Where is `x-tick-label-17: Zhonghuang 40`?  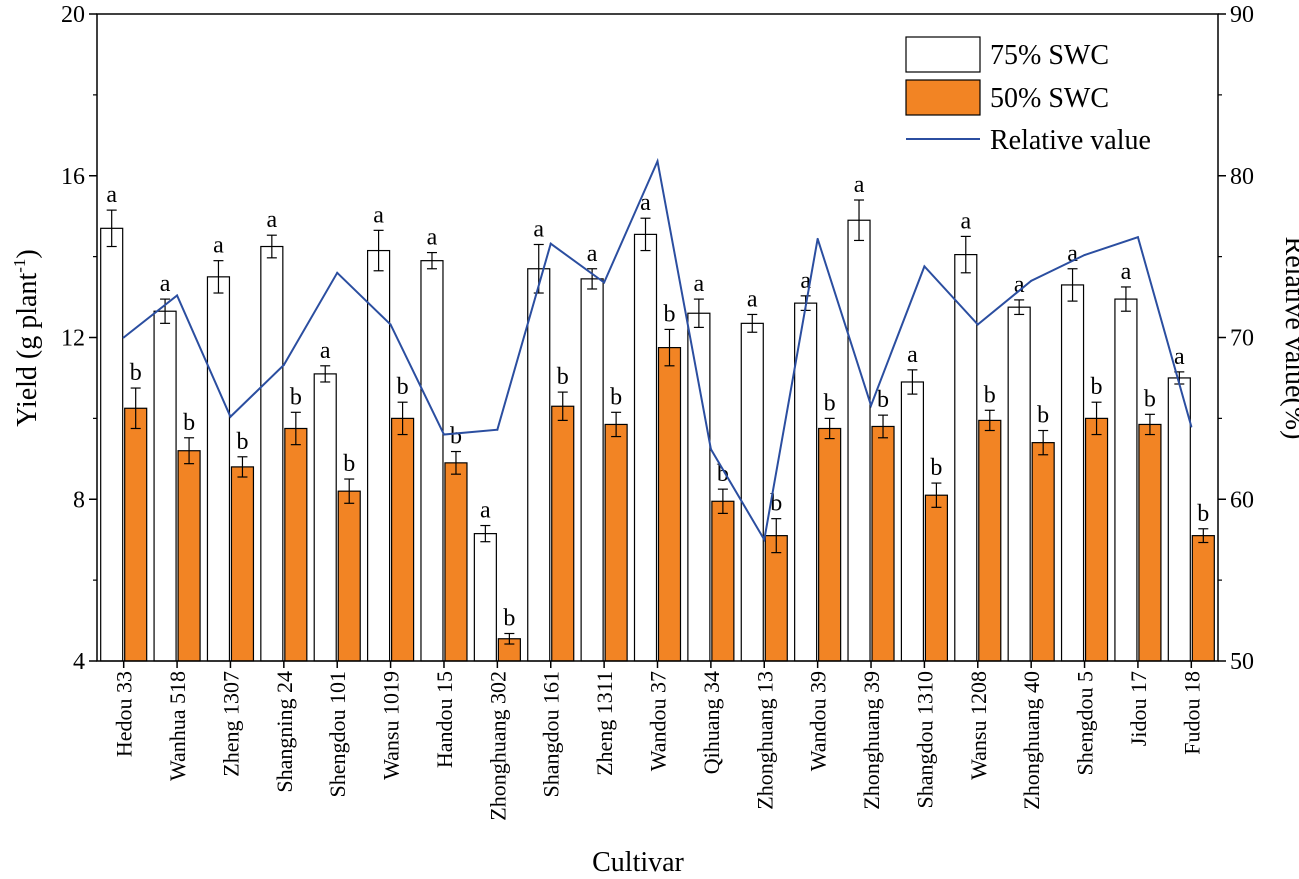
x-tick-label-17: Zhonghuang 40 is located at coordinates (1031, 740).